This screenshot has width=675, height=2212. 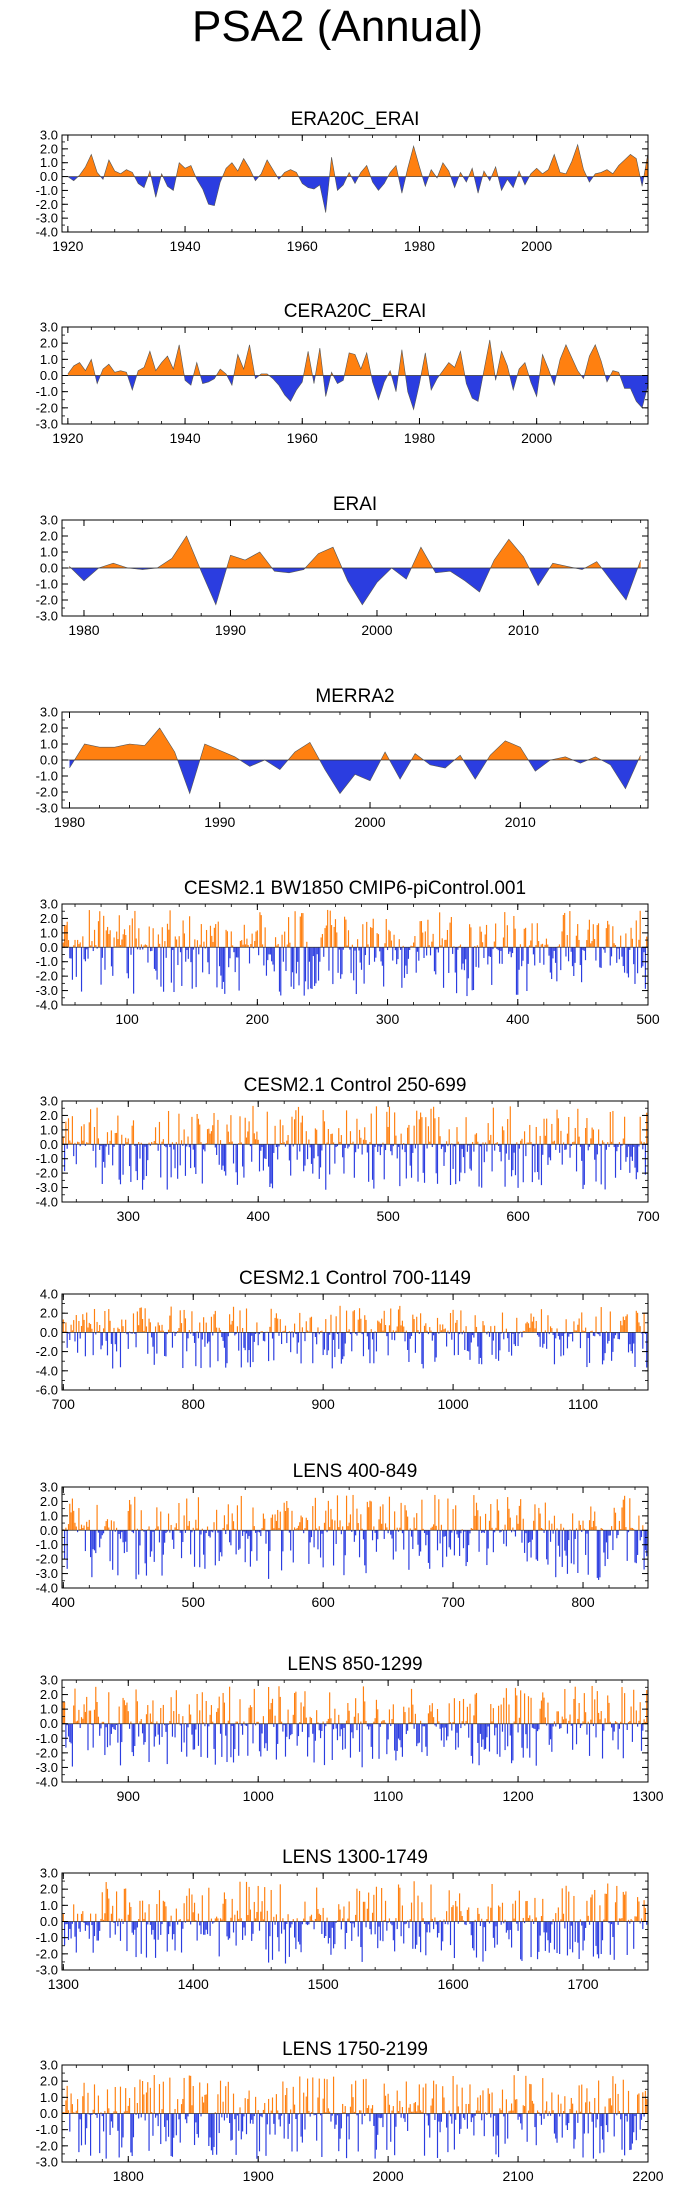 I want to click on y-tick-label: 0.0, so click(x=49, y=1530).